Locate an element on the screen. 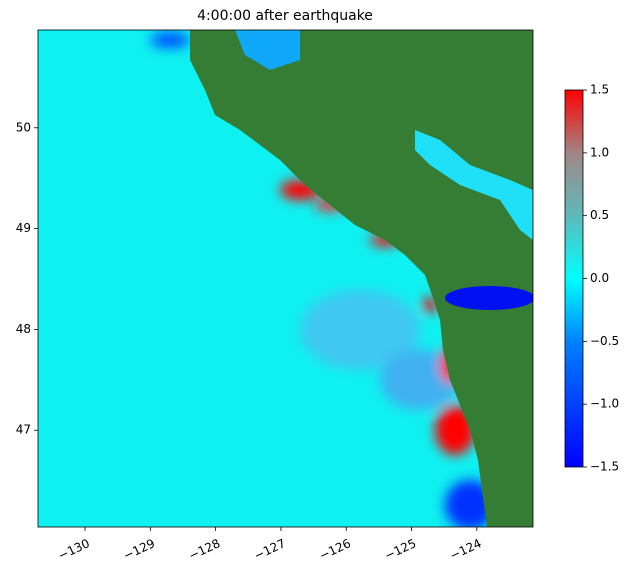 This screenshot has height=577, width=636. colorbar-tick-label: 1.0 is located at coordinates (599, 152).